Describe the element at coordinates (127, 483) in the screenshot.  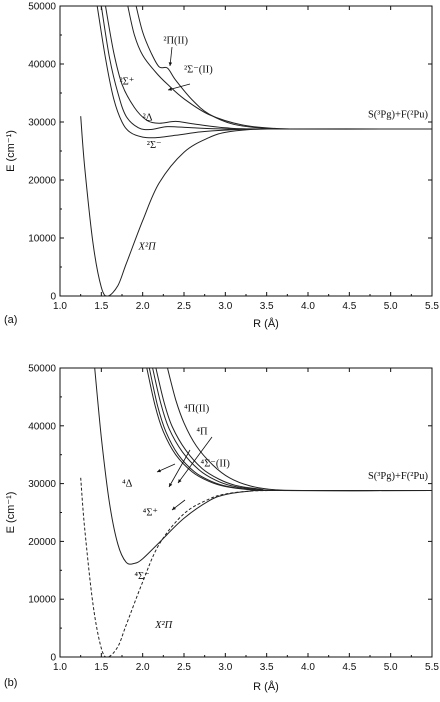
I see `annotation-3: ⁴Δ` at that location.